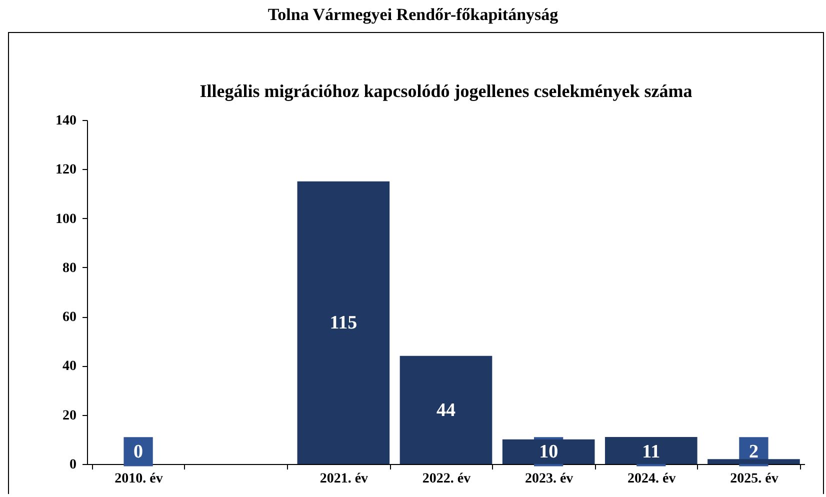 Image resolution: width=826 pixels, height=497 pixels. What do you see at coordinates (139, 452) in the screenshot?
I see `data-label: 0` at bounding box center [139, 452].